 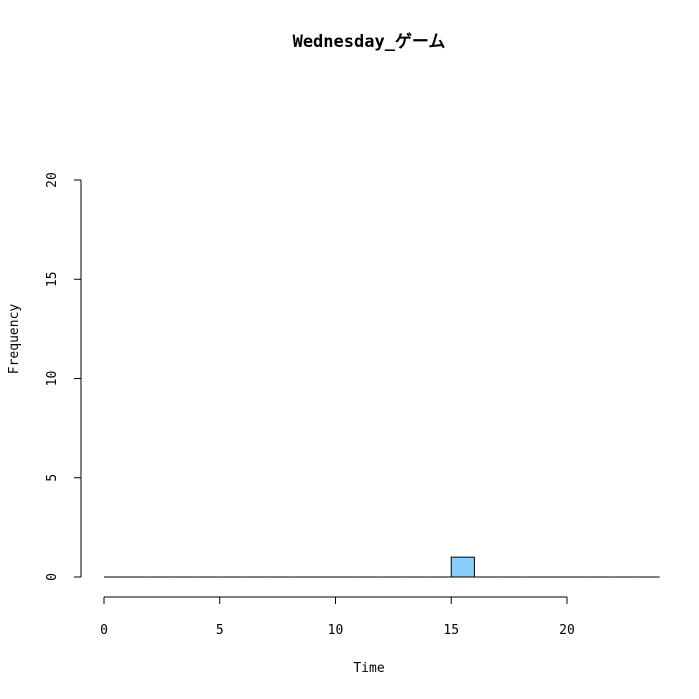 What do you see at coordinates (14, 339) in the screenshot?
I see `y-axis-label: Frequency` at bounding box center [14, 339].